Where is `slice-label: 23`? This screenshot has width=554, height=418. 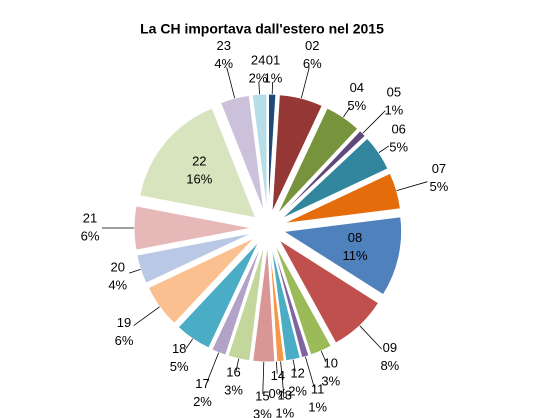
slice-label: 23 is located at coordinates (223, 45).